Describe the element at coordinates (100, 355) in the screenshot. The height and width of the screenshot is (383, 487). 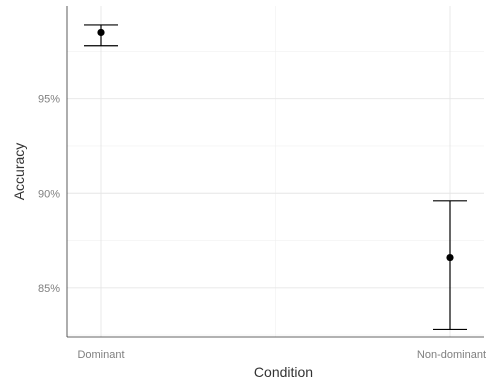
I see `x-tick-label: Dominant` at that location.